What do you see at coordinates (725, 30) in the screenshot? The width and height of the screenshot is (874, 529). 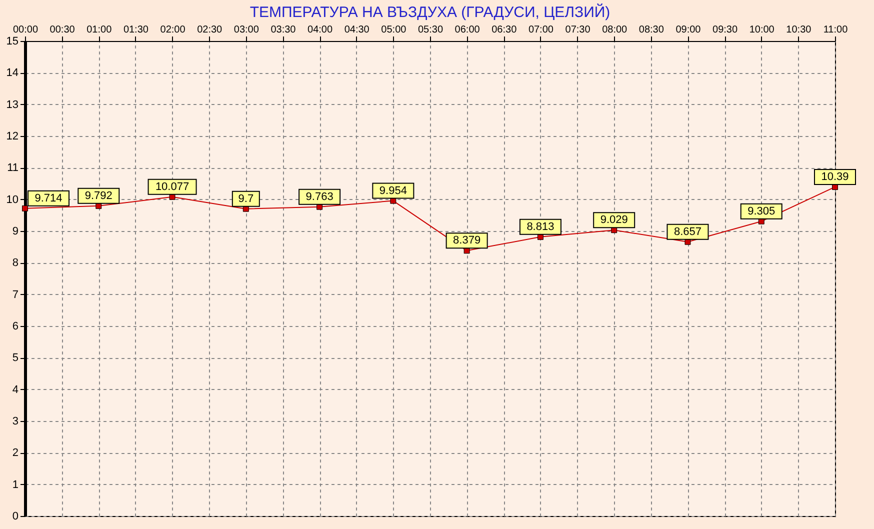 I see `x-tick-label: 09:30` at bounding box center [725, 30].